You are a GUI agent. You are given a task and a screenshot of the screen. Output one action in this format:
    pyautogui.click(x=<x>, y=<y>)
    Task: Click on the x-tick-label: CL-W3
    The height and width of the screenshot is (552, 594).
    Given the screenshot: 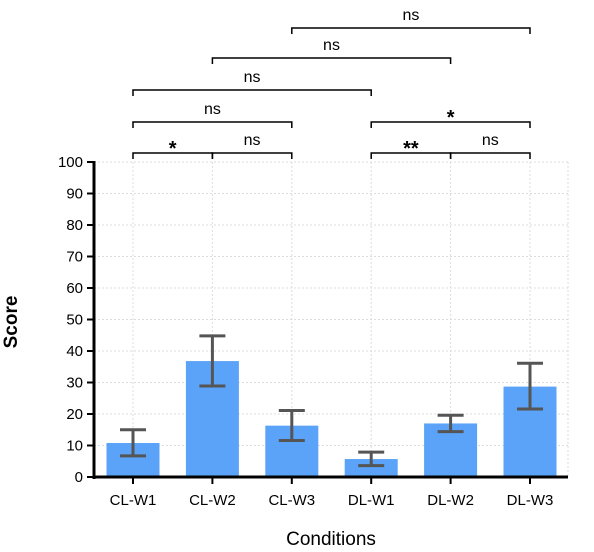 What is the action you would take?
    pyautogui.click(x=291, y=500)
    